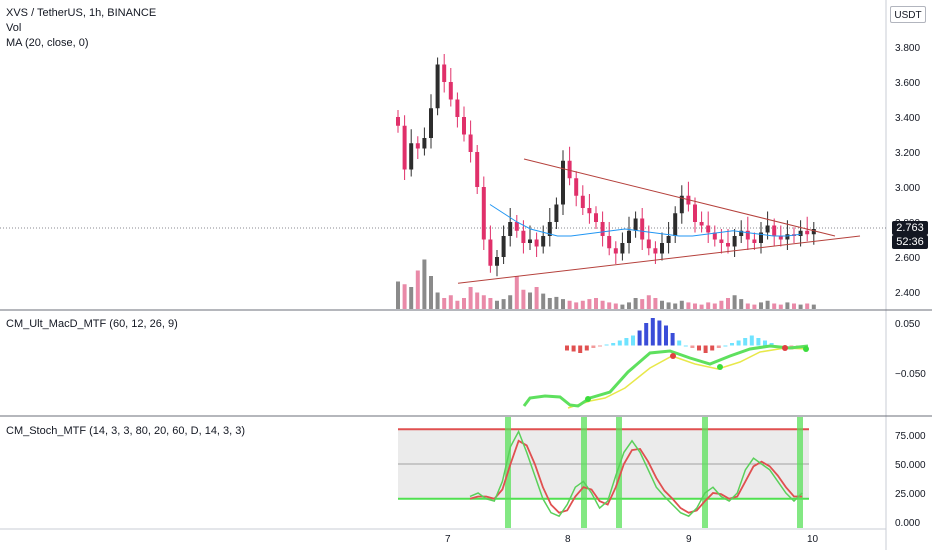 The width and height of the screenshot is (932, 555). Describe the element at coordinates (665, 376) in the screenshot. I see `macd-line` at that location.